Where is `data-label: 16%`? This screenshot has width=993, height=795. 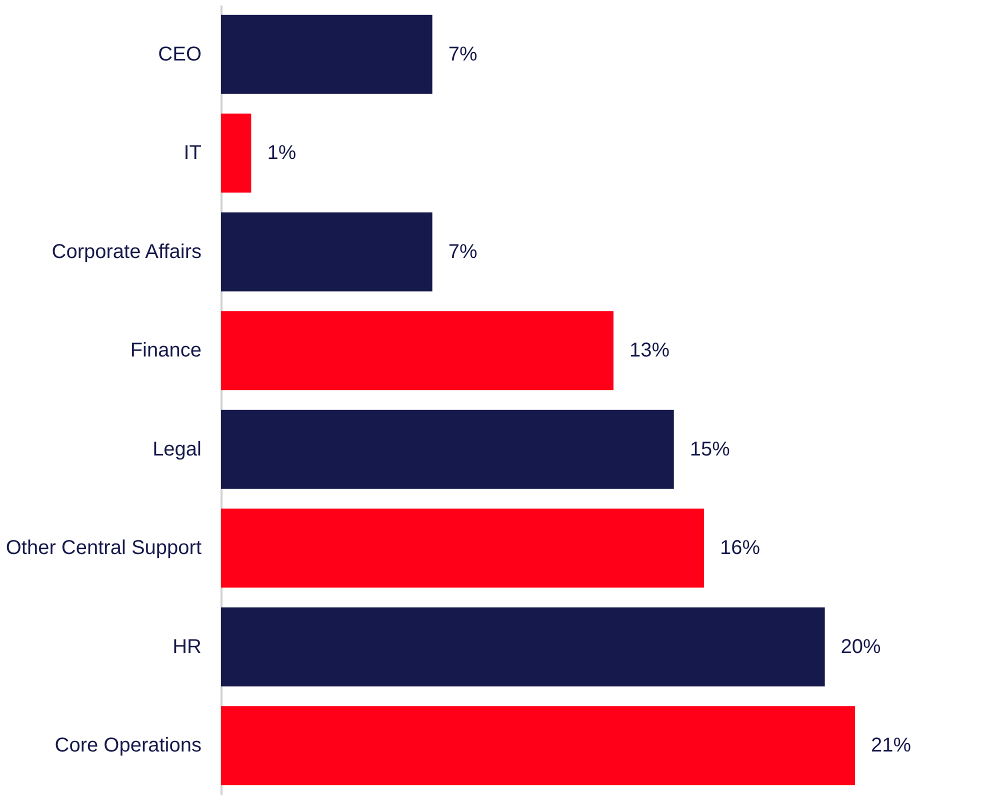 data-label: 16% is located at coordinates (740, 548).